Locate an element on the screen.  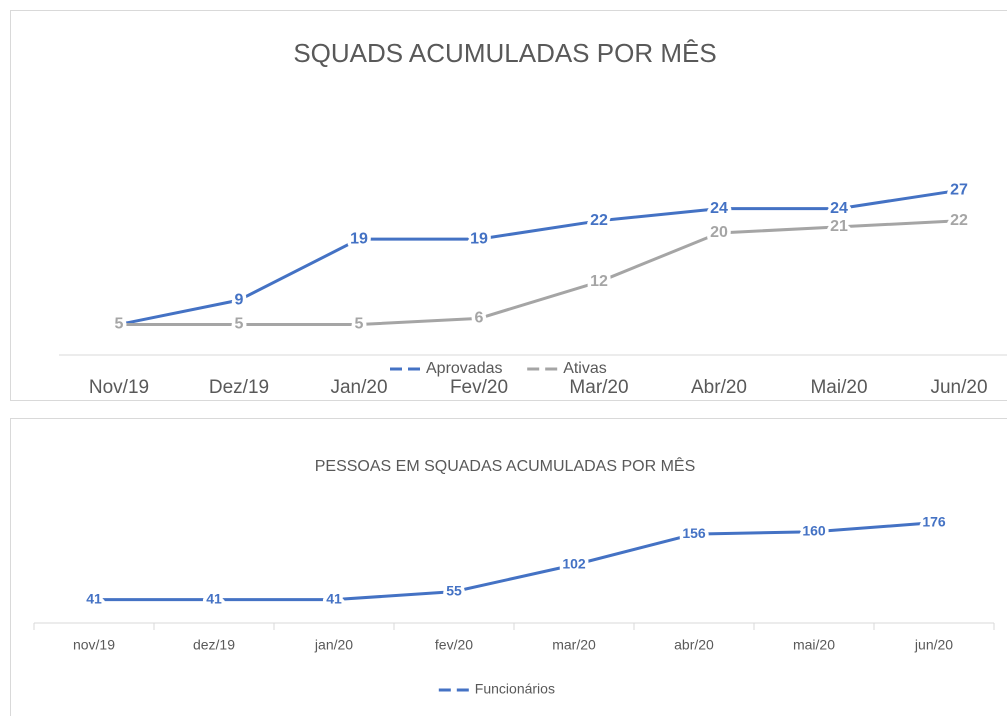
data-label: 156 is located at coordinates (694, 533).